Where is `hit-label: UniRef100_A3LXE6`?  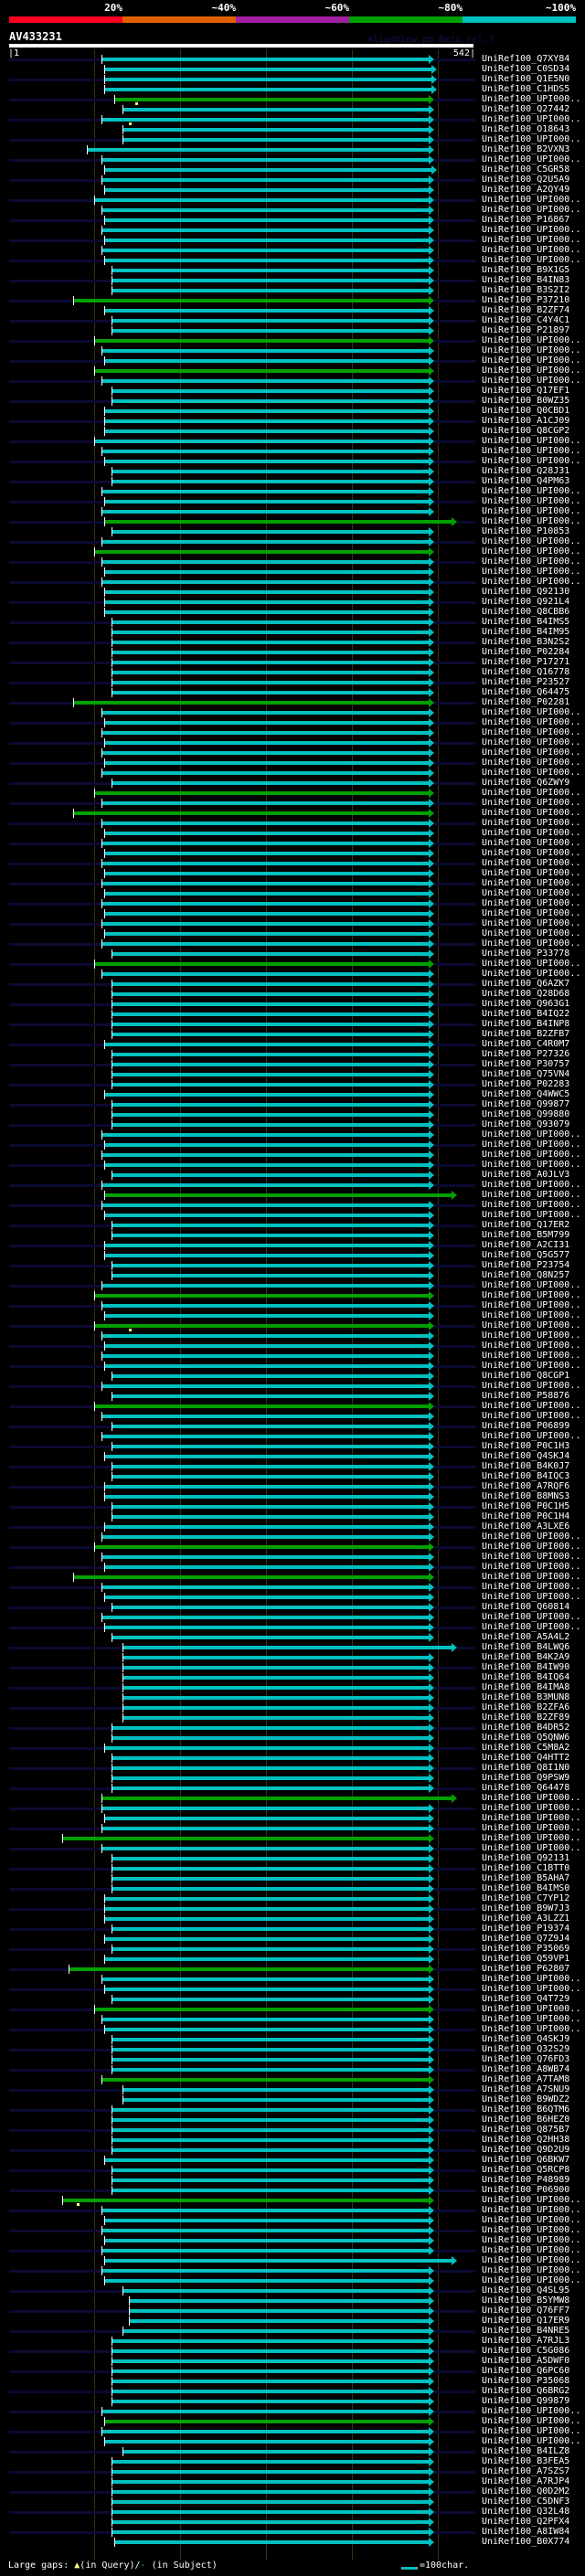 hit-label: UniRef100_A3LXE6 is located at coordinates (526, 1526).